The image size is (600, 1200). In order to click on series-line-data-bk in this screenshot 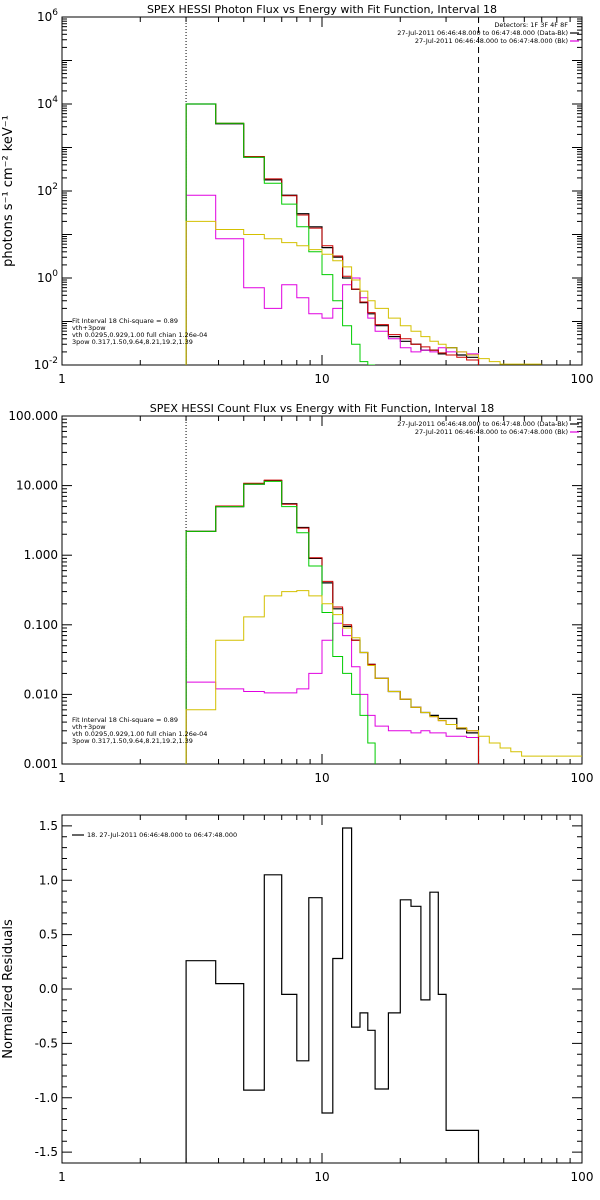, I will do `click(332, 234)`.